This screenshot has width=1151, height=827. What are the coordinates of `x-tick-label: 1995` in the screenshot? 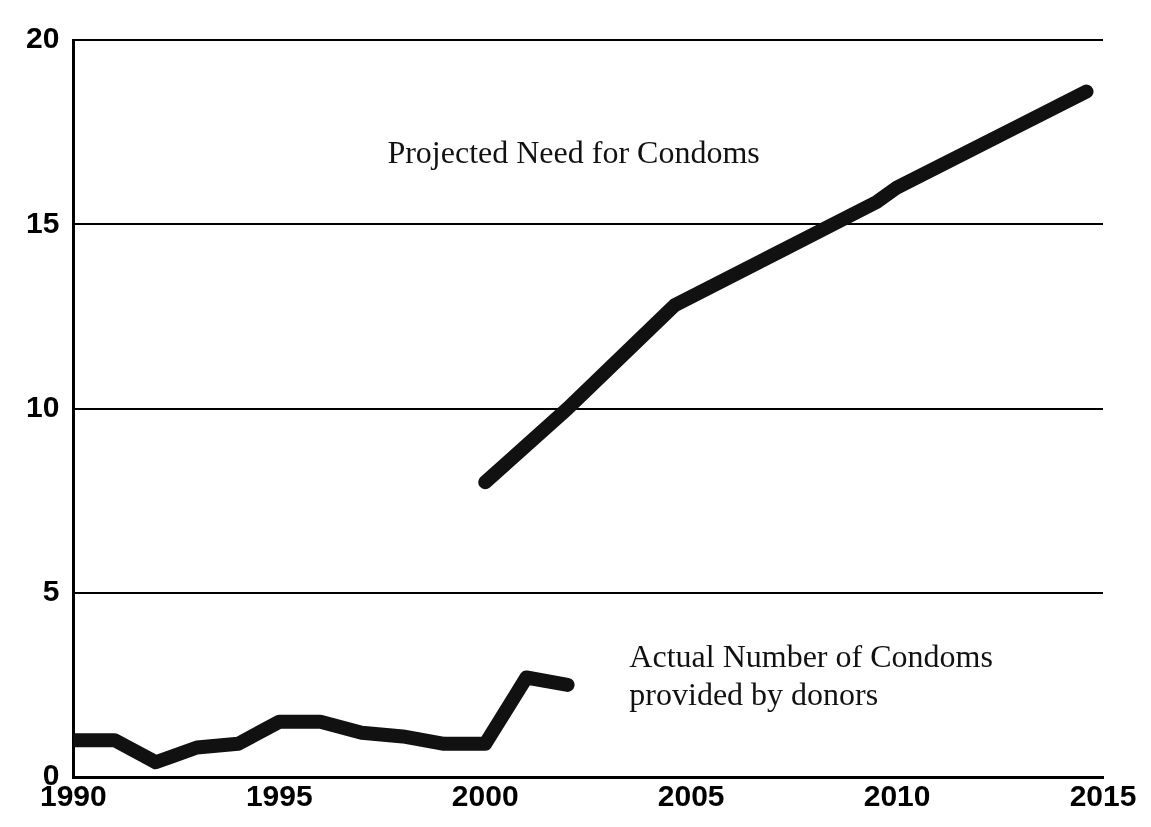 It's located at (279, 796).